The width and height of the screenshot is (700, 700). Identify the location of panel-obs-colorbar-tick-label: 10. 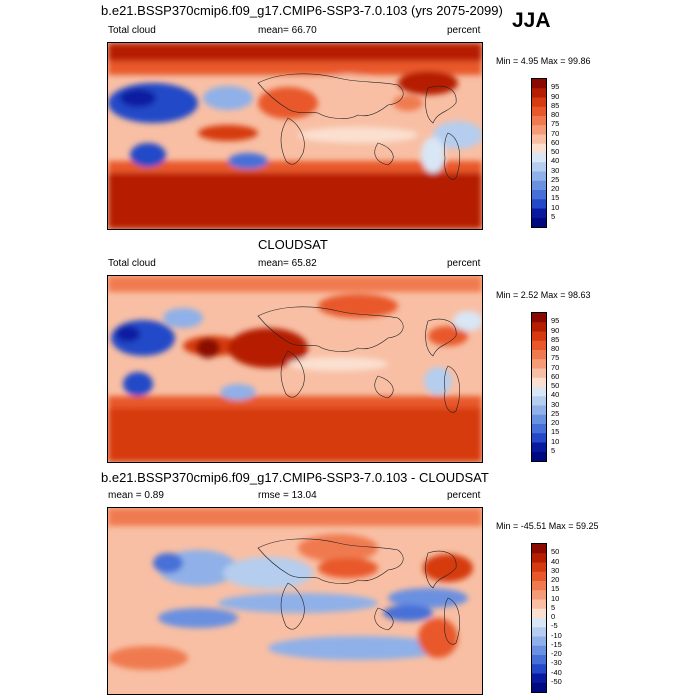
(555, 441).